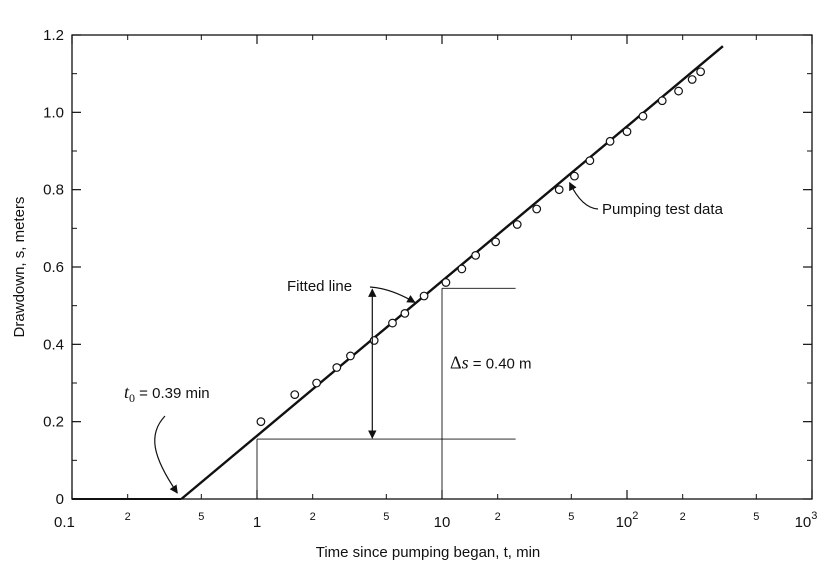 The image size is (840, 577). I want to click on y-axis-title: Drawdown, s, meters, so click(19, 267).